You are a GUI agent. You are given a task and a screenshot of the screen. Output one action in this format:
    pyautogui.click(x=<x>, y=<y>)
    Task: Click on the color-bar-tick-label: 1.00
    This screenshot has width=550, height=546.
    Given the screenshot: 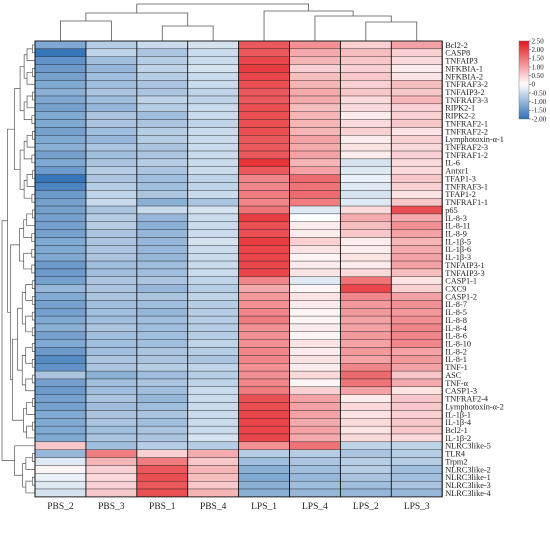 What is the action you would take?
    pyautogui.click(x=538, y=67)
    